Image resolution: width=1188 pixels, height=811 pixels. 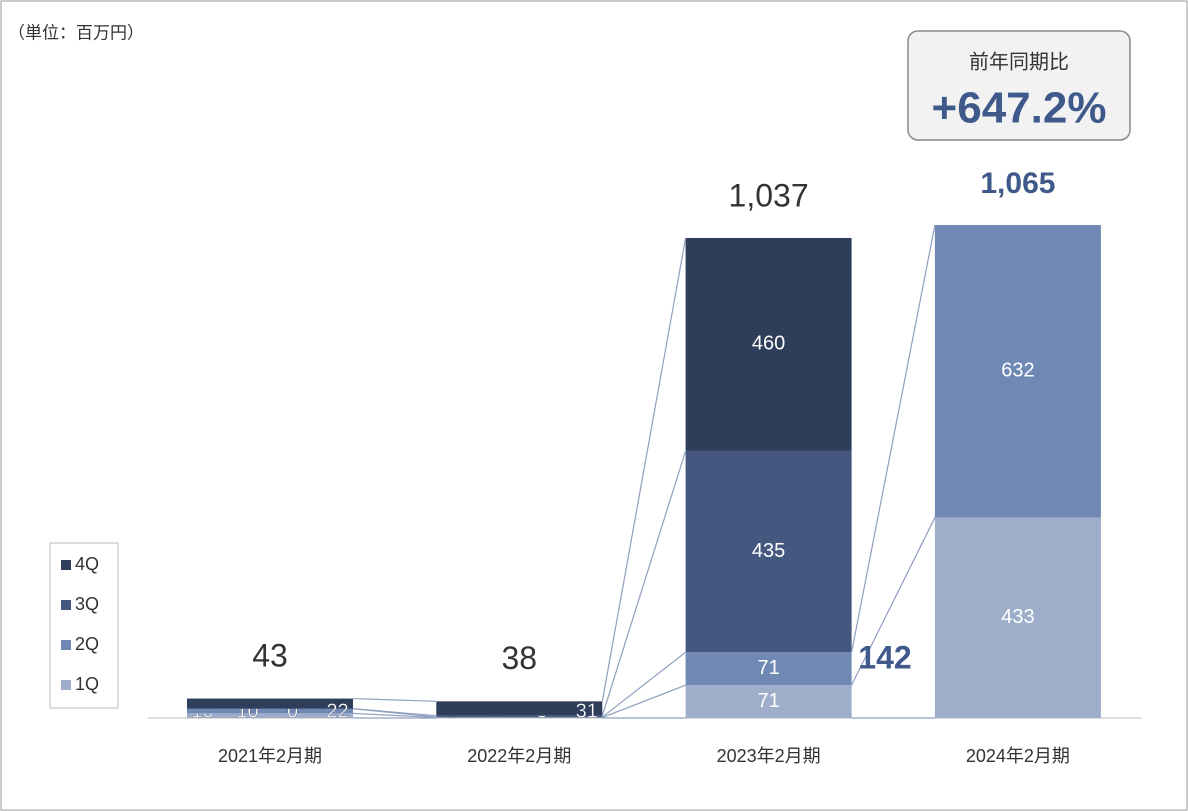 I want to click on value-label: 632, so click(x=1017, y=371).